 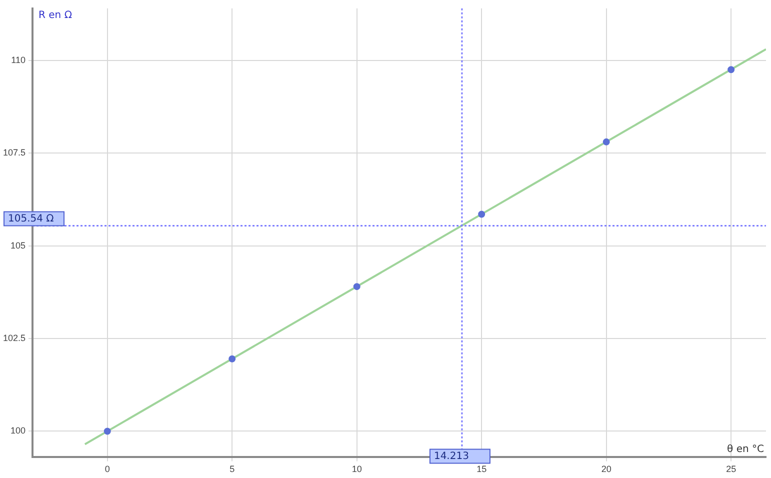 I want to click on y-tick-label: 100, so click(x=18, y=431).